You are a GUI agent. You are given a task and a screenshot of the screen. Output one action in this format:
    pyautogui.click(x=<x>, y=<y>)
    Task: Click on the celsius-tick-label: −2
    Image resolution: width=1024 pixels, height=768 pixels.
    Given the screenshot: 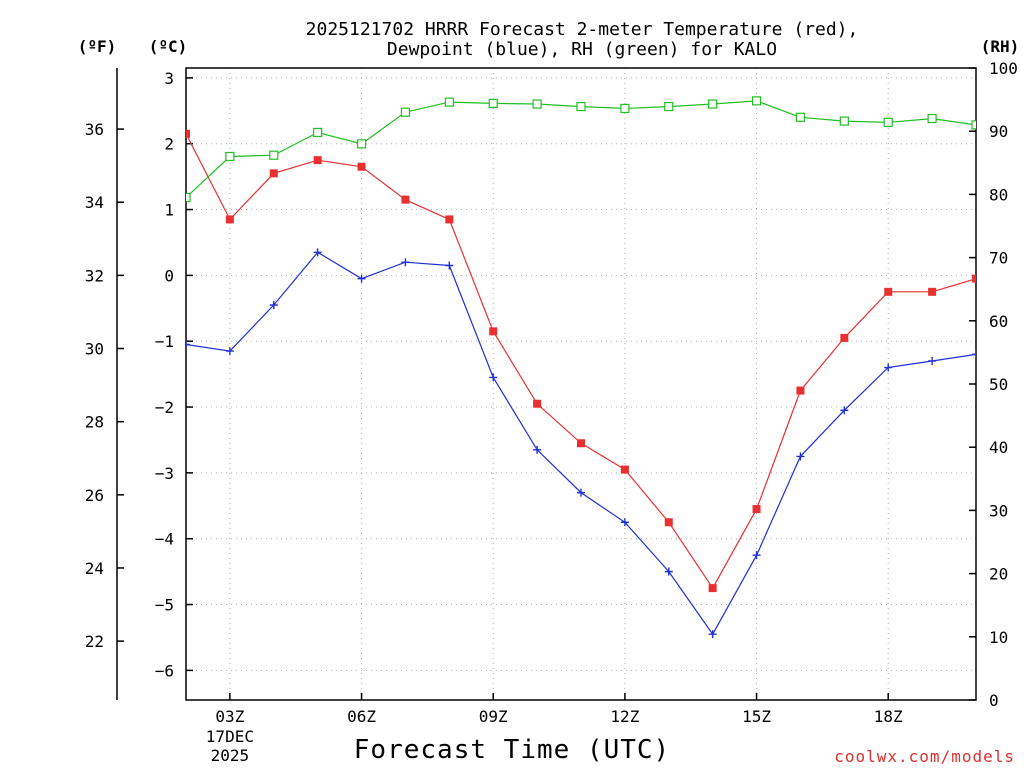 What is the action you would take?
    pyautogui.click(x=164, y=407)
    